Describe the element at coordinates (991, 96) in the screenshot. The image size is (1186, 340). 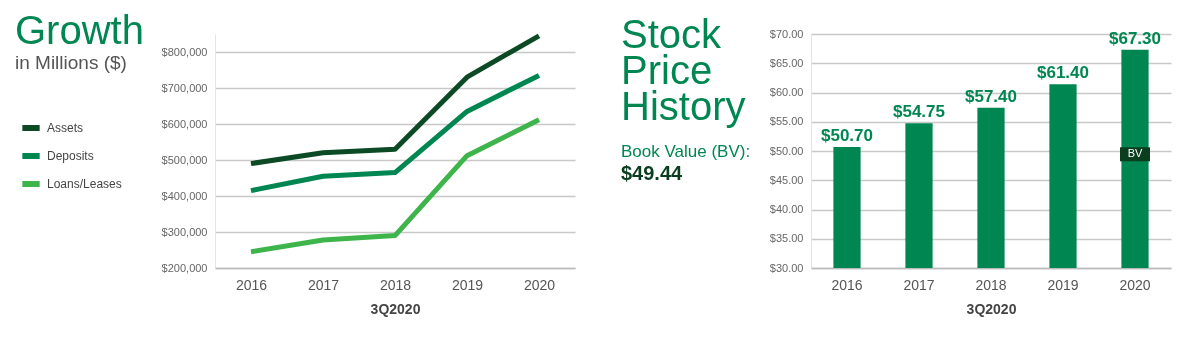
I see `data-label: $57.40` at that location.